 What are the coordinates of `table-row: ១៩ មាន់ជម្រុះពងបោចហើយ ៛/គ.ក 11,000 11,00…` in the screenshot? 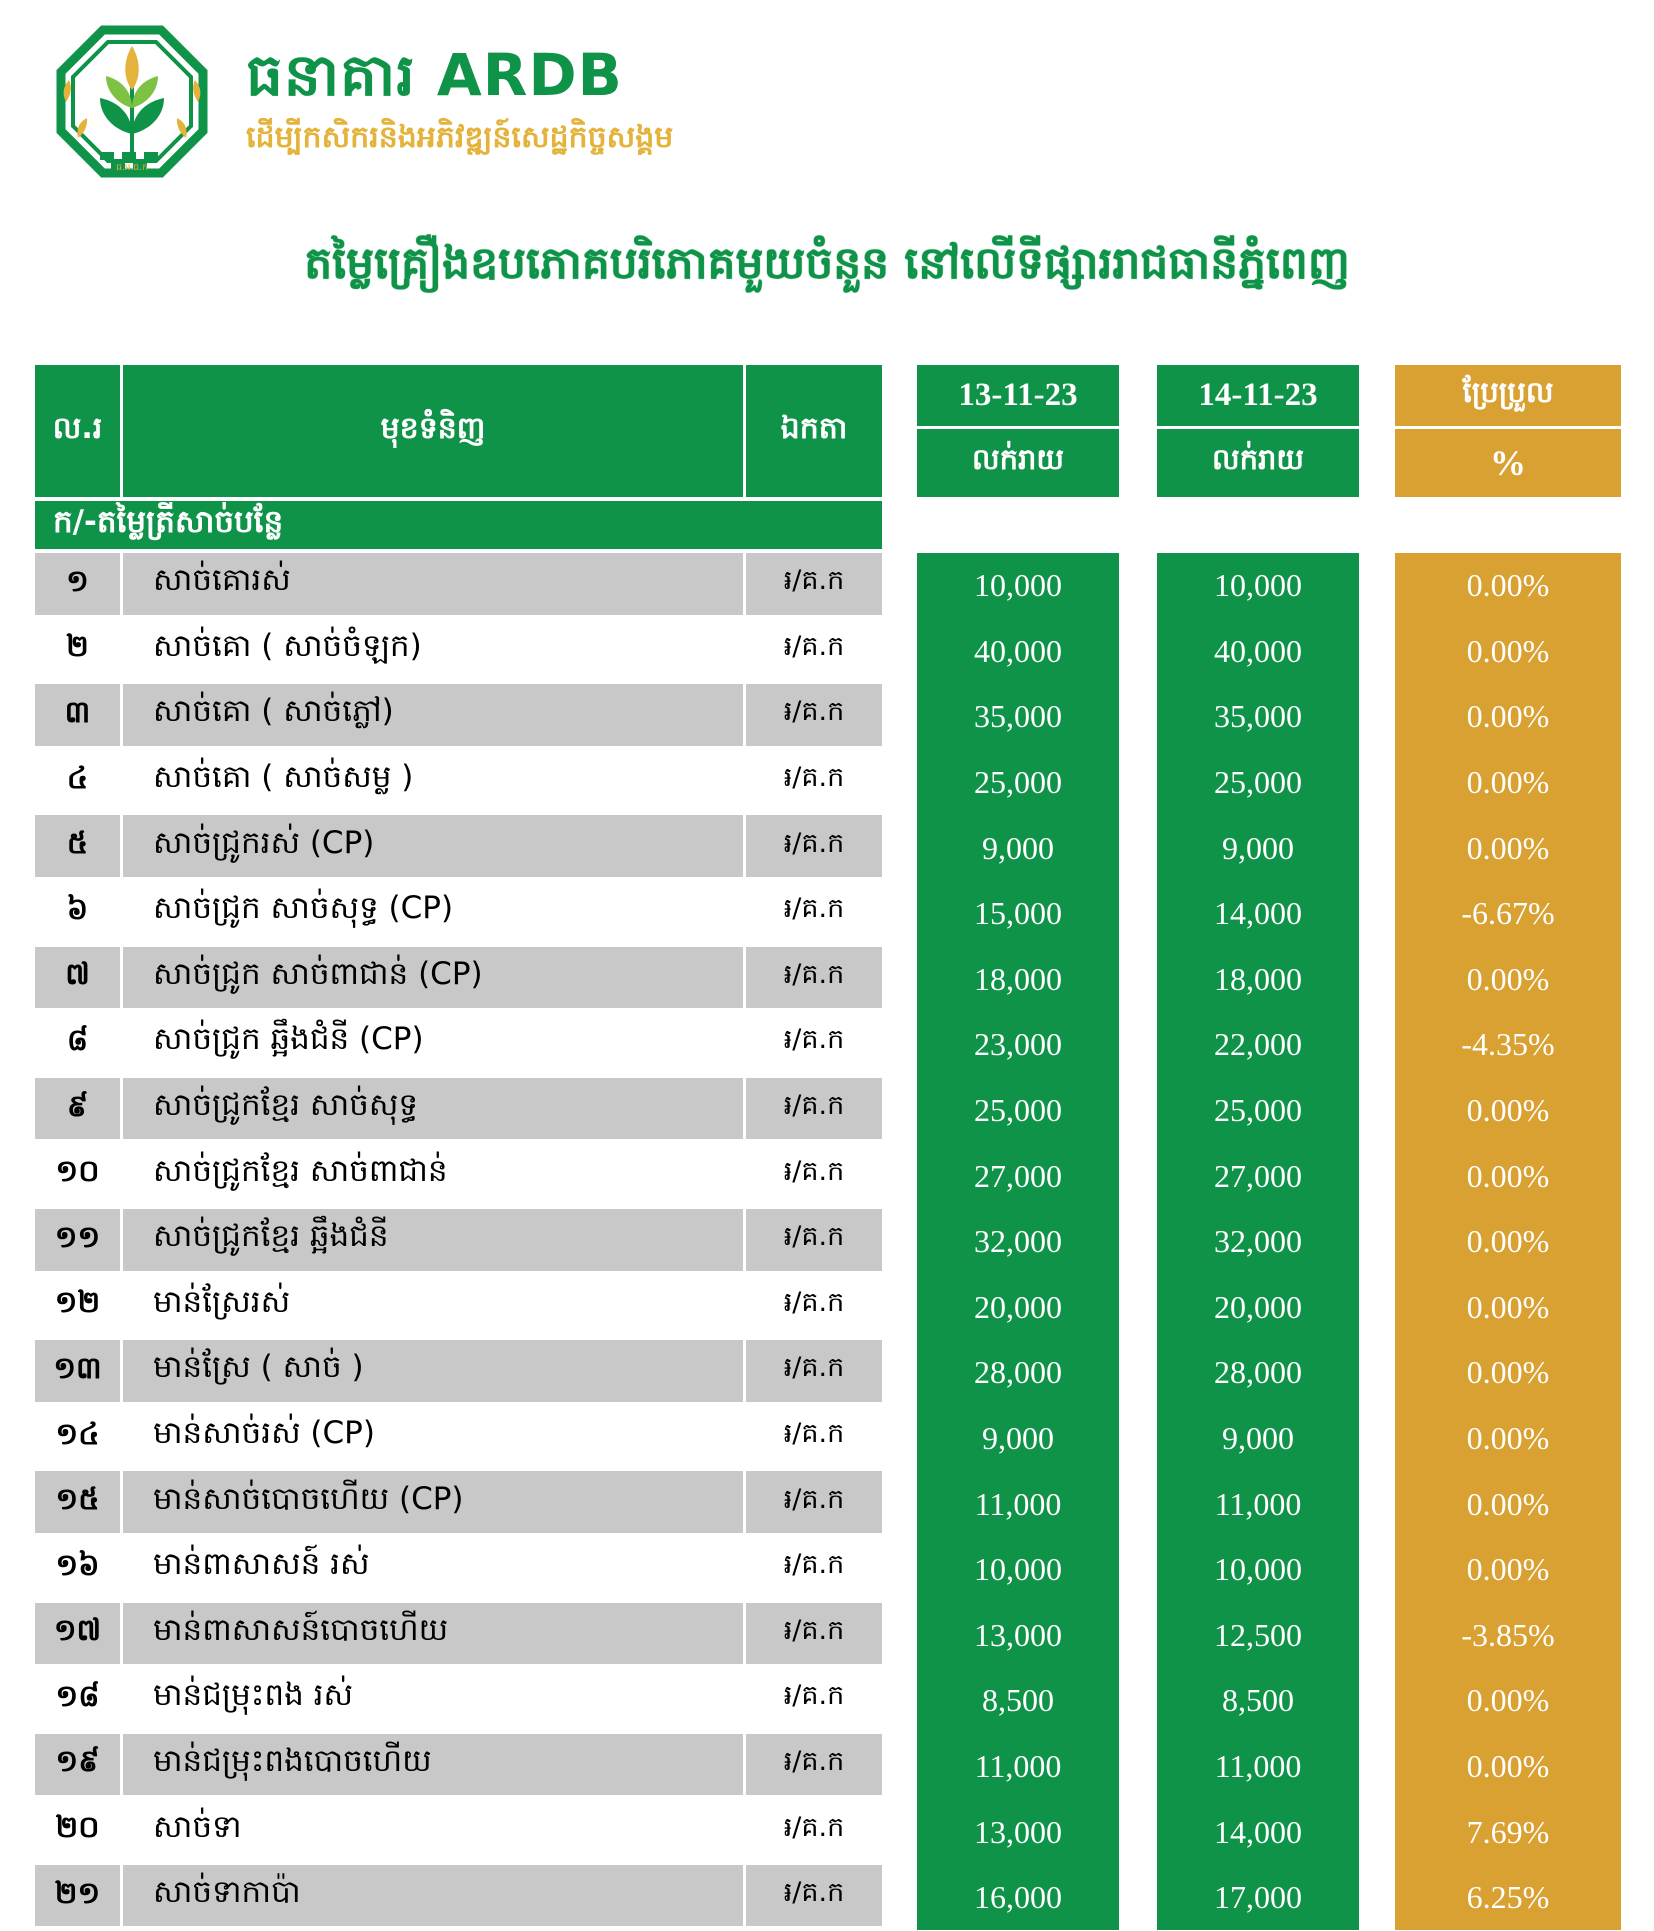 It's located at (828, 1766).